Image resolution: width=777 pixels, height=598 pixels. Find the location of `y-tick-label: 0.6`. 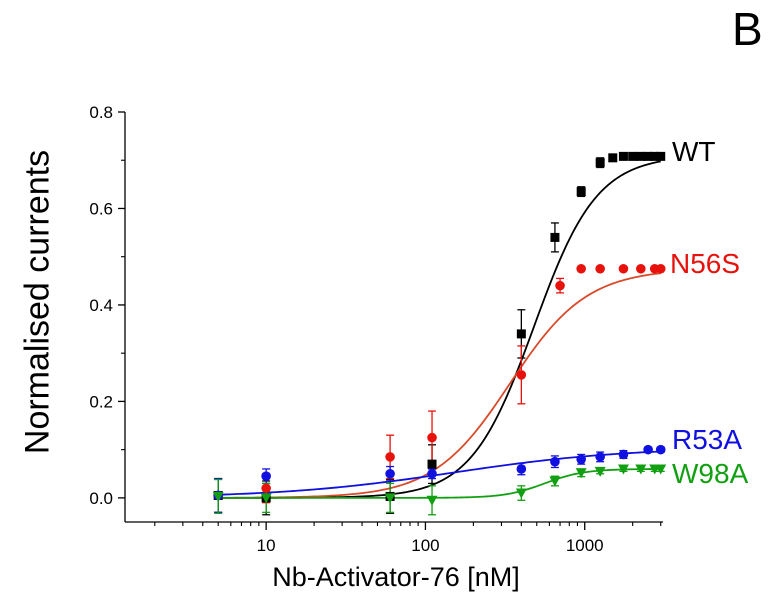

y-tick-label: 0.6 is located at coordinates (101, 208).